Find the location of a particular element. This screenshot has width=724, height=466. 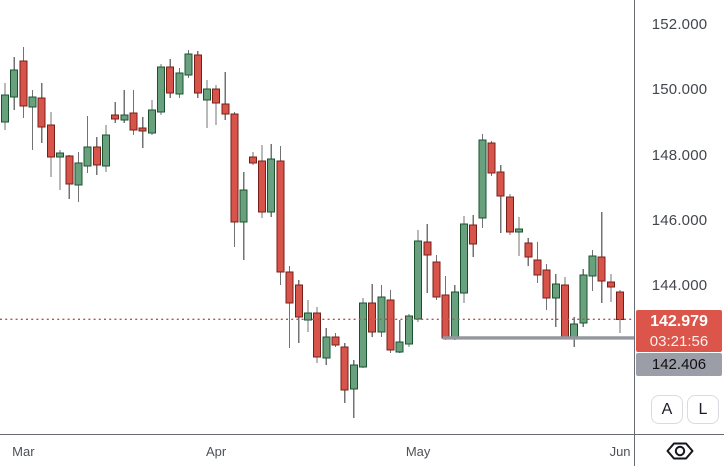

time-axis: Mar Apr May Jun is located at coordinates (317, 450).